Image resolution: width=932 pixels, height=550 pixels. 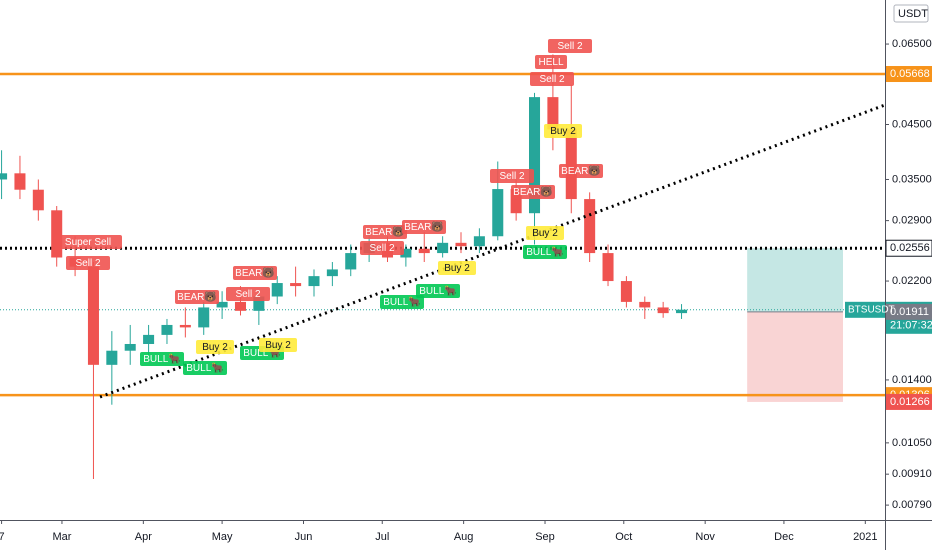 I want to click on price-tag-label: 0.01266, so click(x=910, y=402).